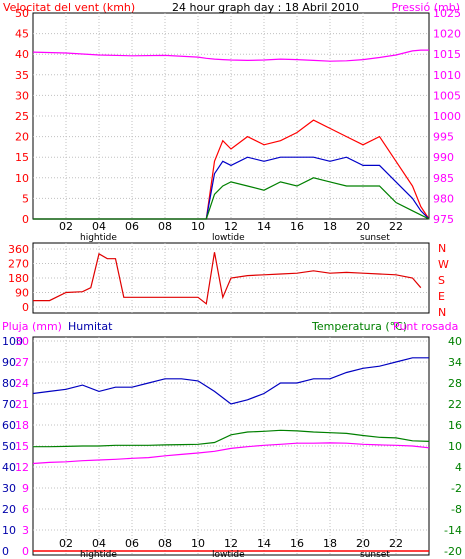 This screenshot has height=559, width=465. I want to click on rain-axis-title: Pluja (mm), so click(32, 326).